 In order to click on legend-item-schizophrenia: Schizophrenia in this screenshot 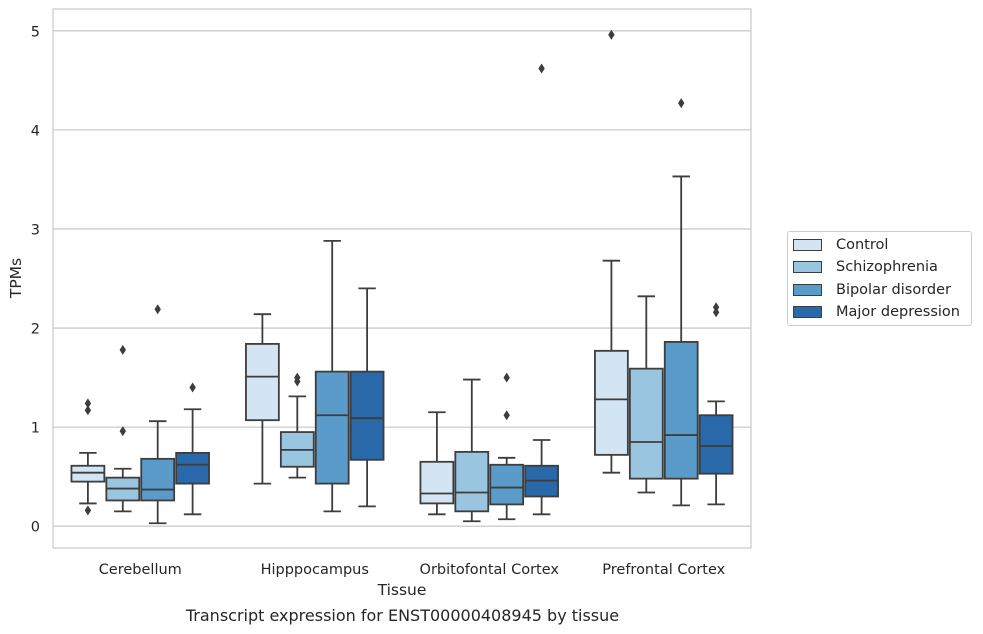, I will do `click(865, 267)`.